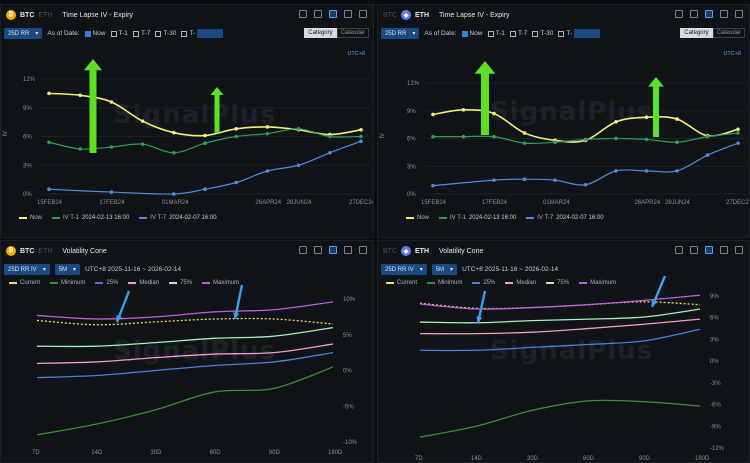 This screenshot has height=463, width=750. Describe the element at coordinates (714, 340) in the screenshot. I see `y-tick-label: 3%` at that location.